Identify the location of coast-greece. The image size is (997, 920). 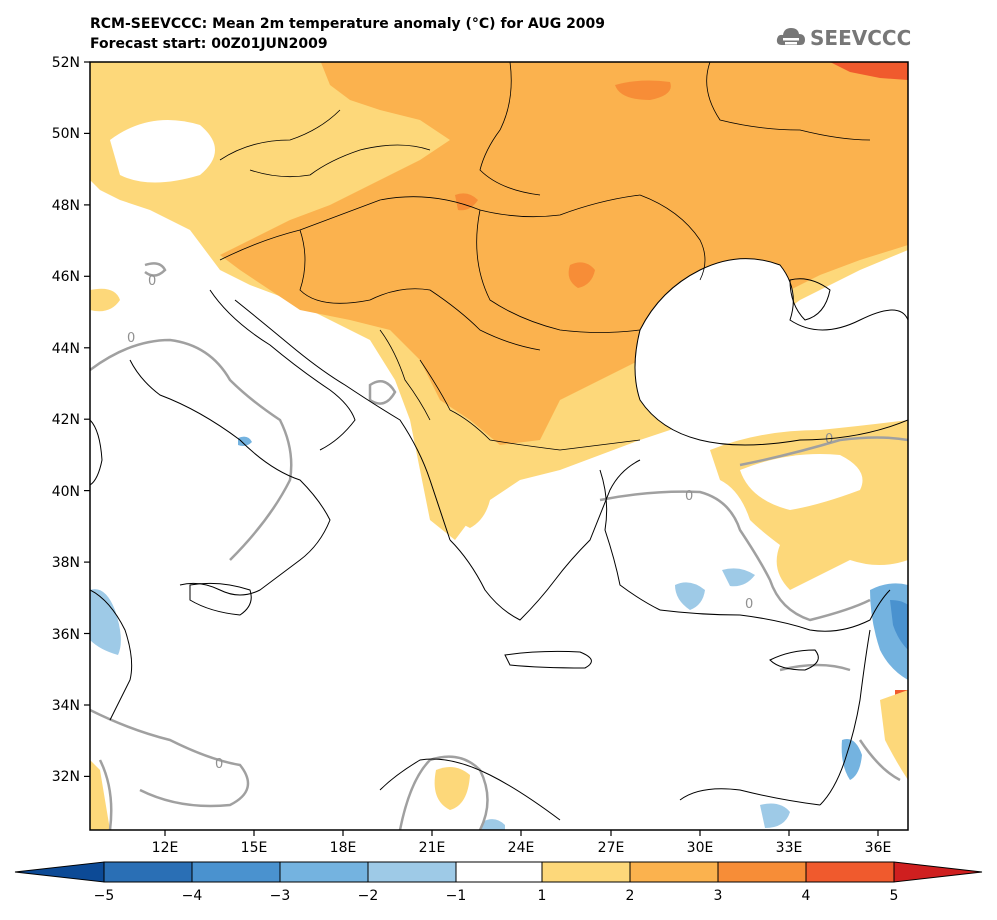
(545, 540).